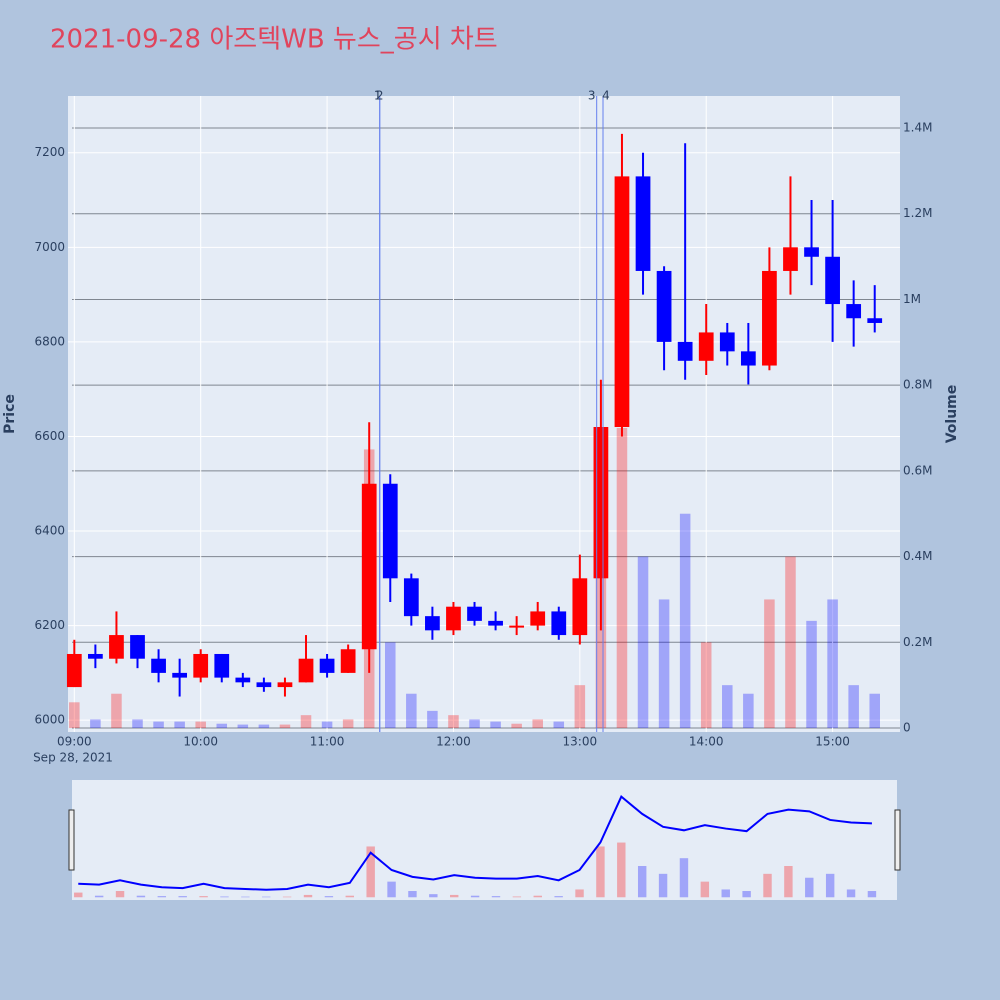  What do you see at coordinates (49, 720) in the screenshot?
I see `y-tick-label: 6000` at bounding box center [49, 720].